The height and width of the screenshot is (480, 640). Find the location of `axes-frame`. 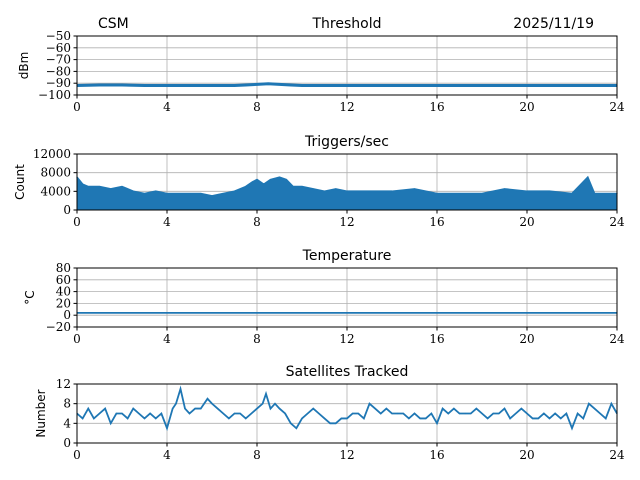

axes-frame is located at coordinates (347, 65).